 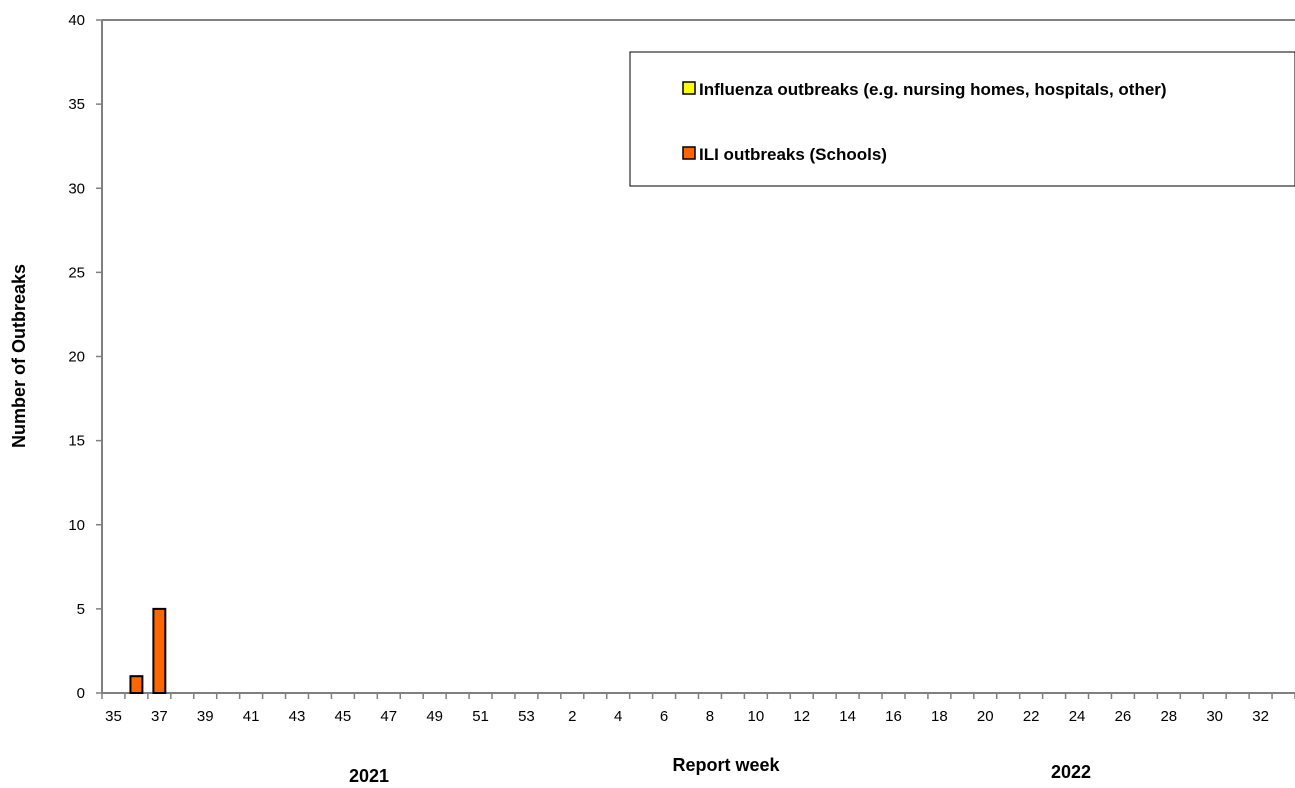 What do you see at coordinates (1031, 716) in the screenshot?
I see `x-tick-label-22: 22` at bounding box center [1031, 716].